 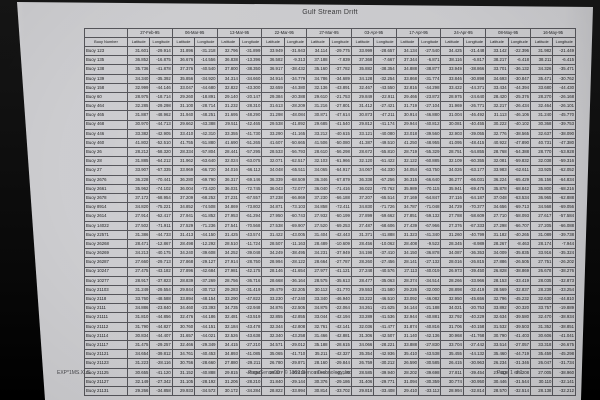 I want to click on longitude-cell: -35.392, so click(x=161, y=78).